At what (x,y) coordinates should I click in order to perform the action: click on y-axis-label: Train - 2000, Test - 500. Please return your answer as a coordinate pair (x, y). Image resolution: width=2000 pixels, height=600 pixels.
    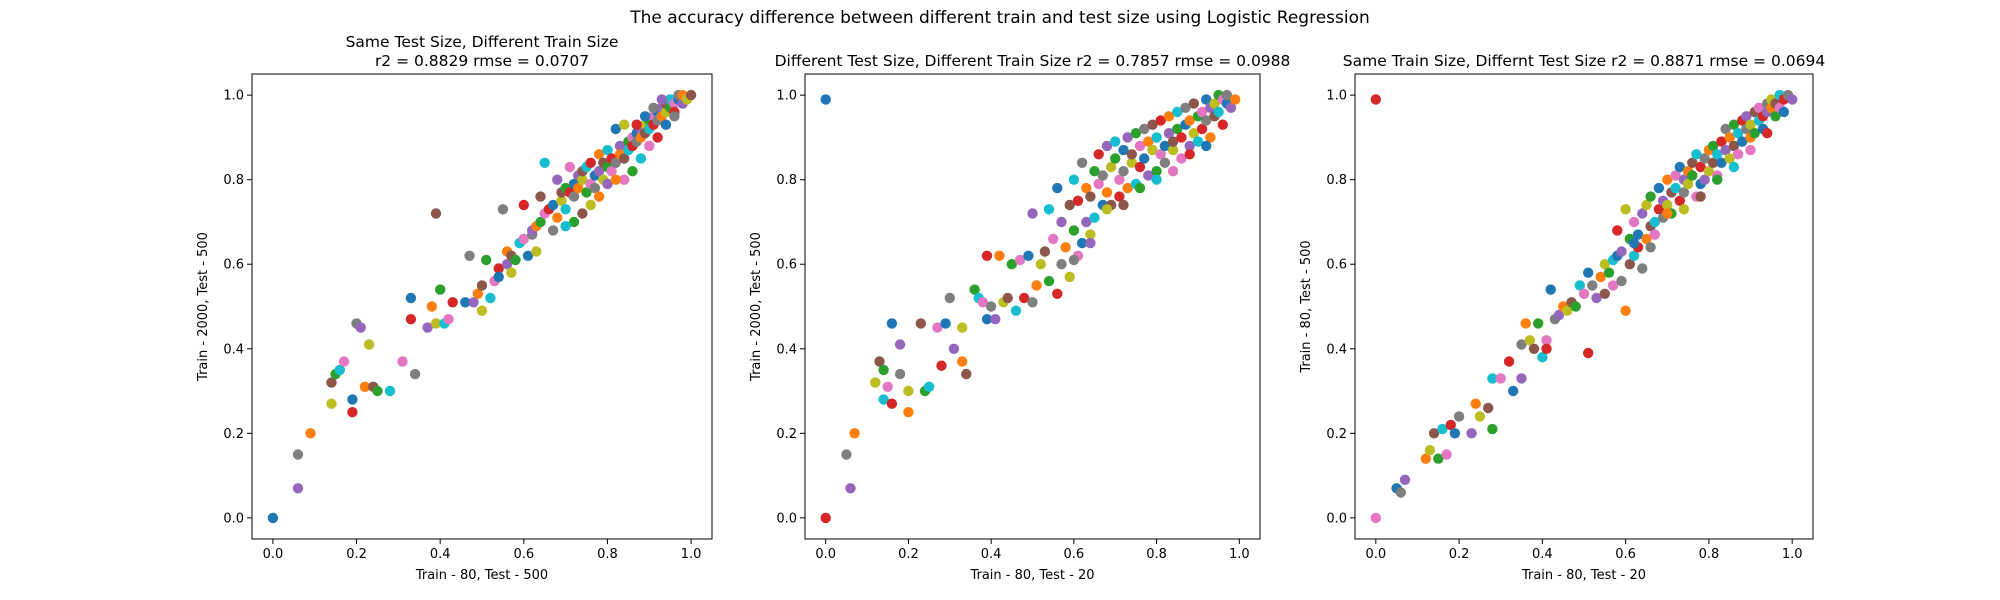
    Looking at the image, I should click on (756, 307).